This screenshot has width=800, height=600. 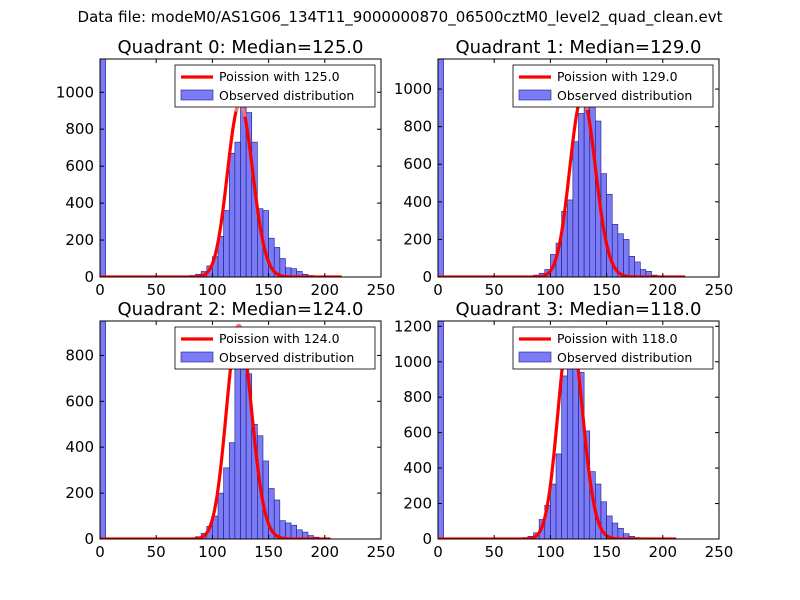 What do you see at coordinates (579, 309) in the screenshot?
I see `chart-title: Quadrant 3: Median=118.0` at bounding box center [579, 309].